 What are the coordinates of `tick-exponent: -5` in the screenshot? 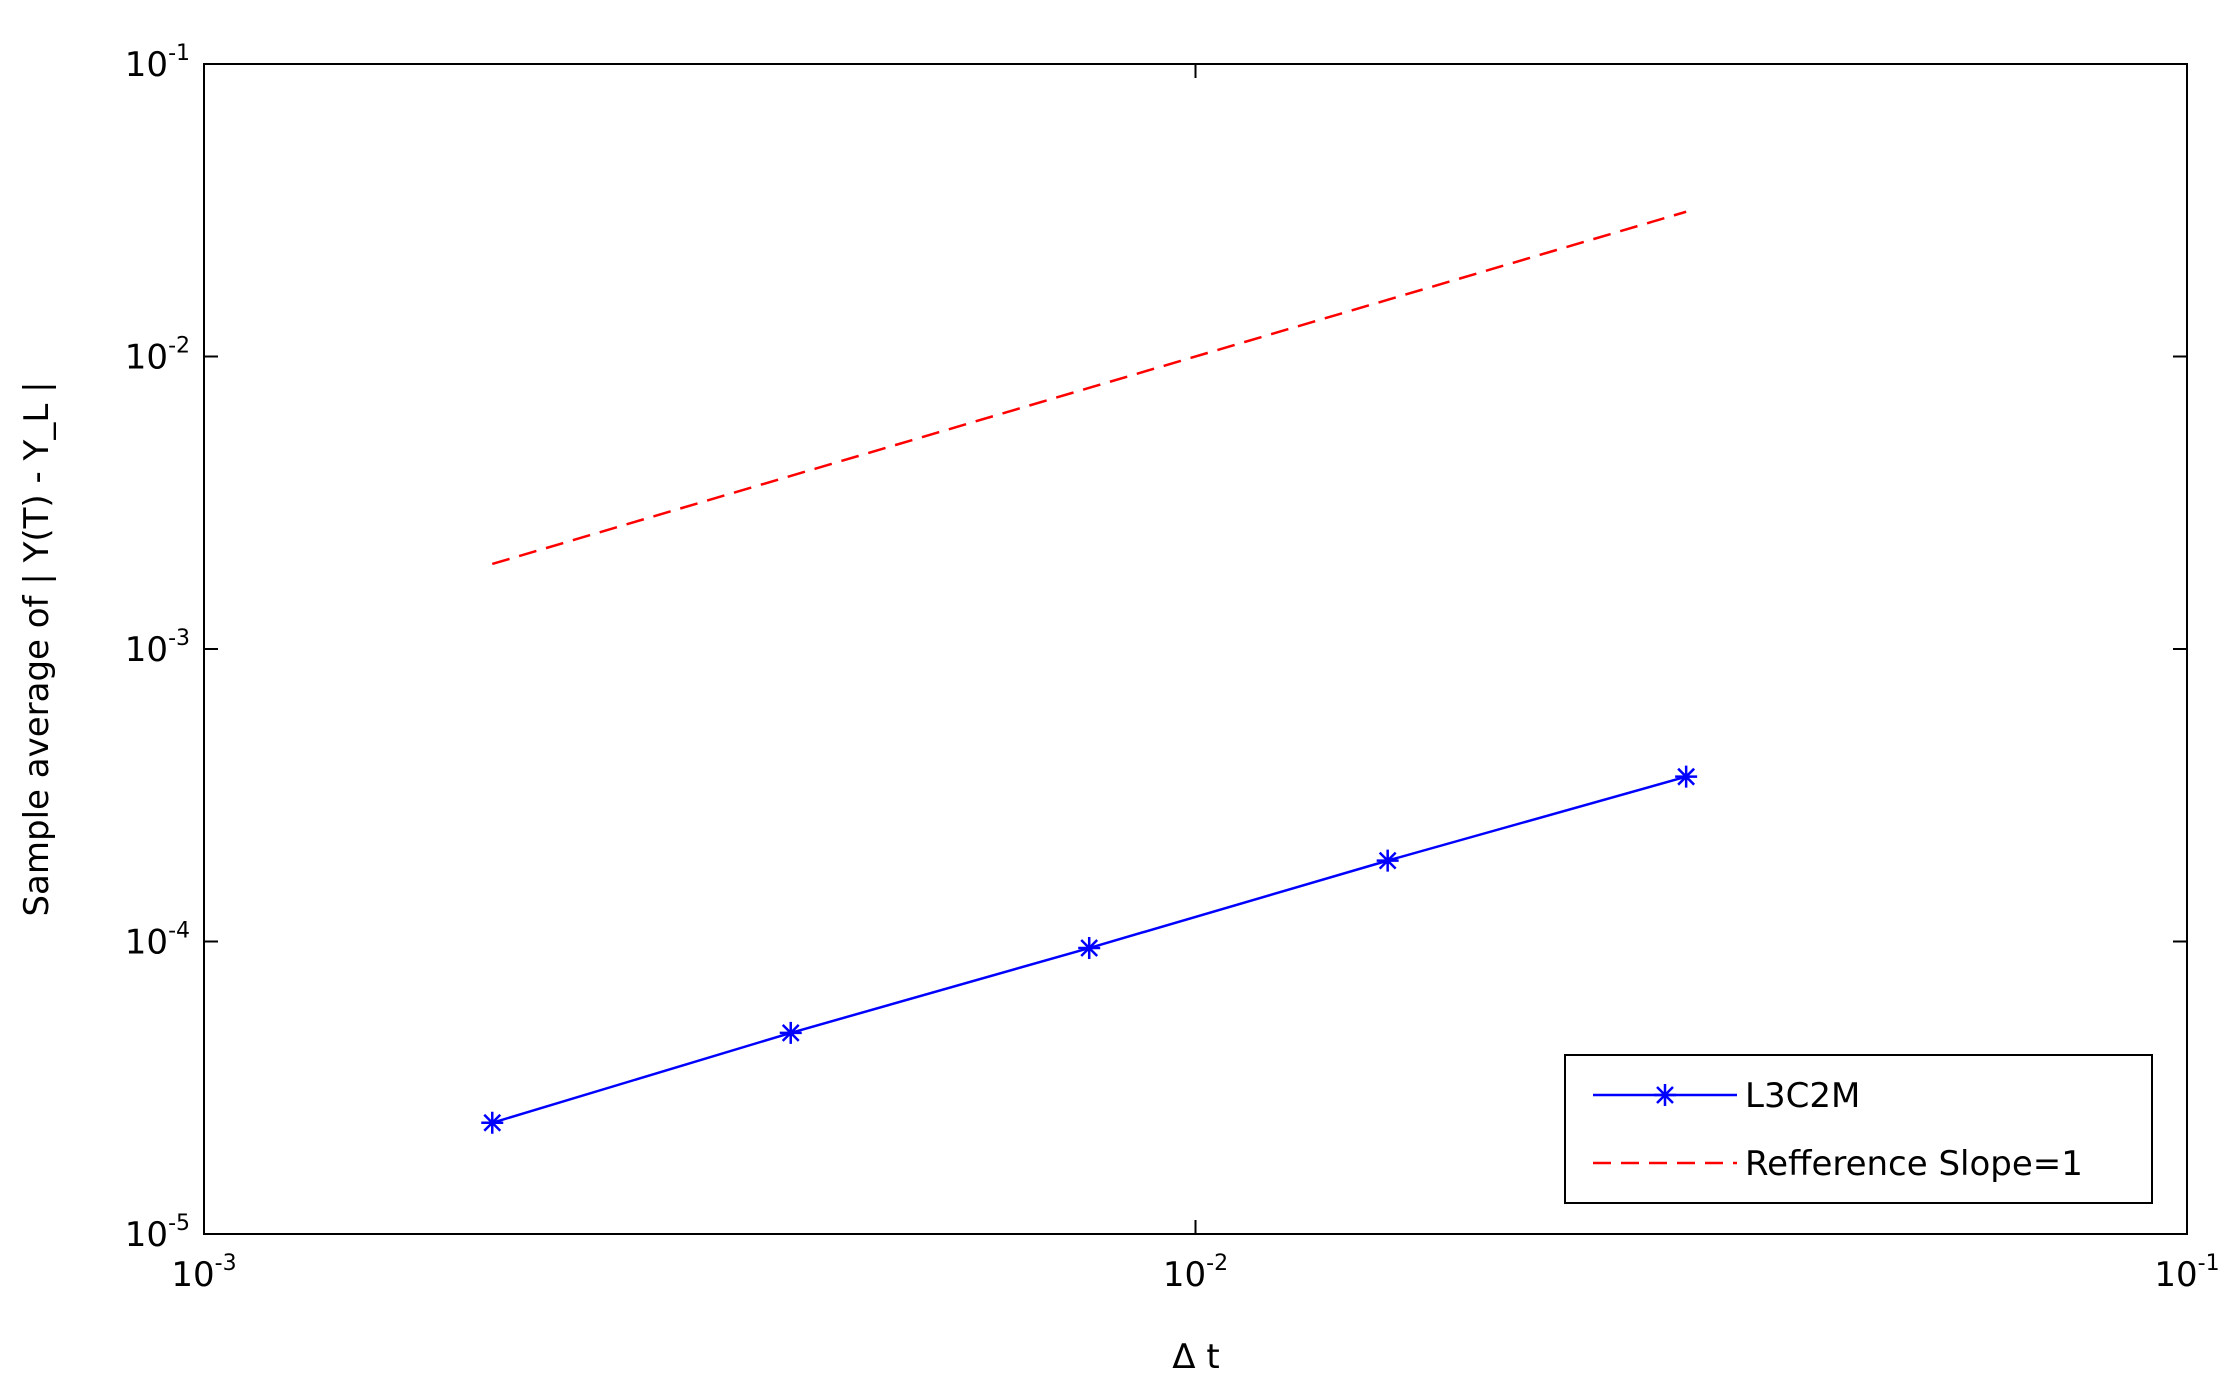 It's located at (179, 1223).